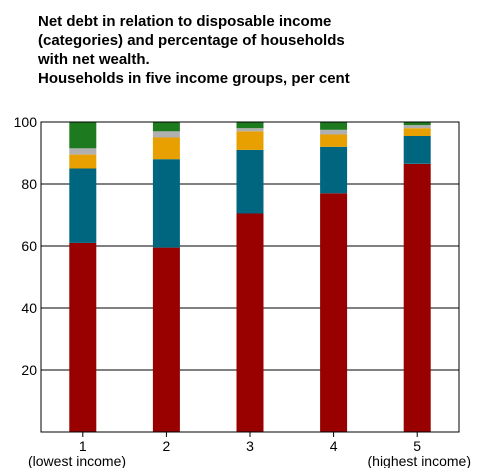 The image size is (478, 468). Describe the element at coordinates (29, 308) in the screenshot. I see `y-tick-label-40: 40` at that location.